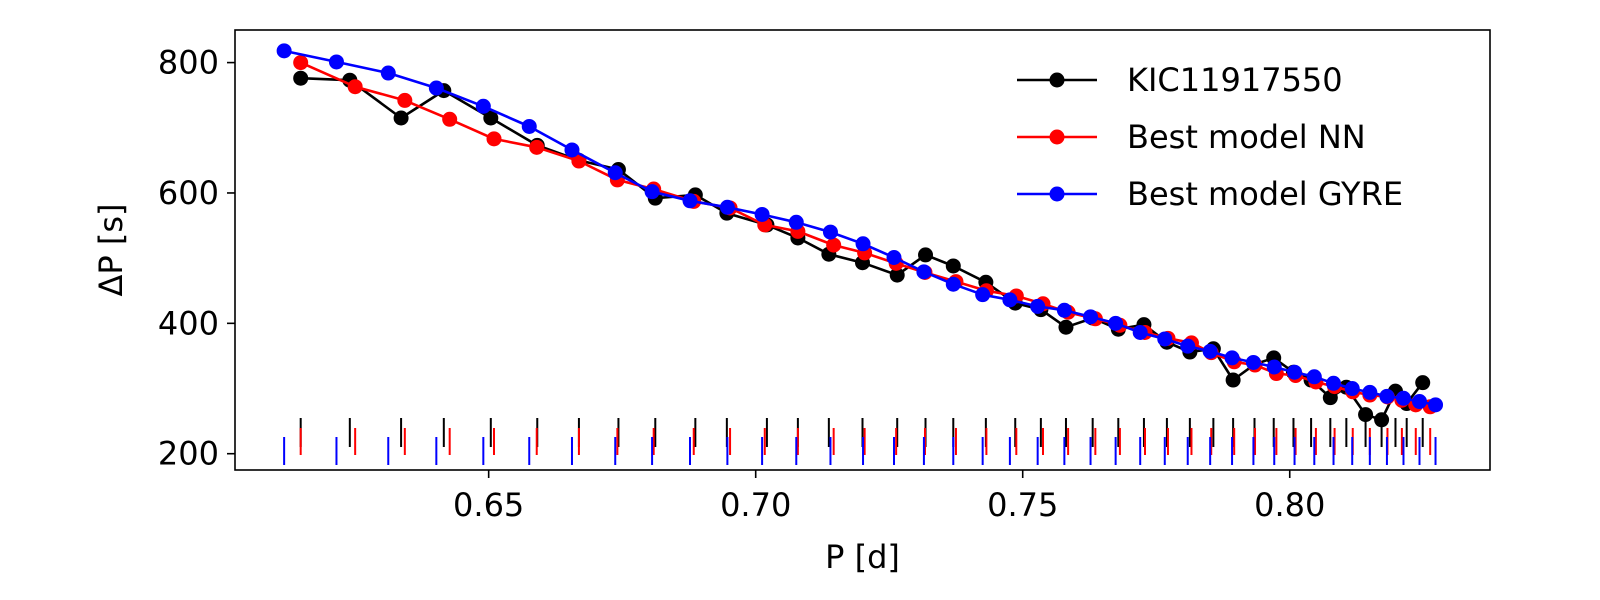 This screenshot has height=600, width=1600. What do you see at coordinates (860, 441) in the screenshot?
I see `period-ticklines` at bounding box center [860, 441].